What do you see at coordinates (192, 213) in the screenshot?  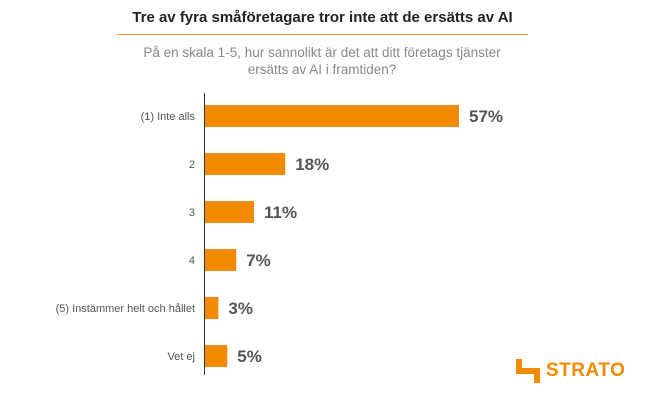 I see `category-label-3: 3` at bounding box center [192, 213].